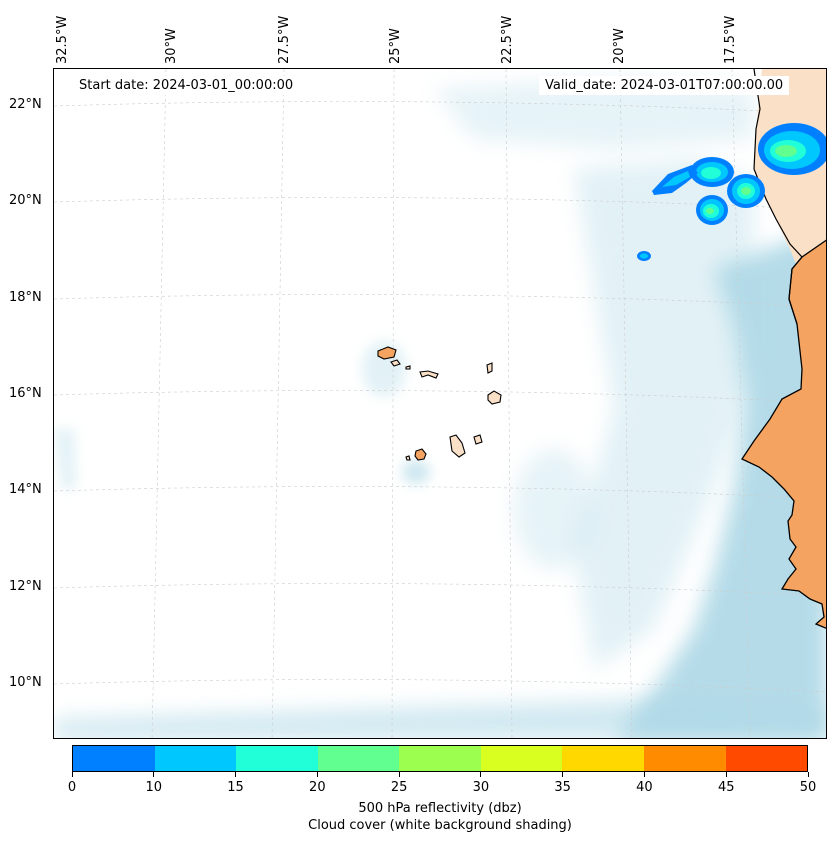 The image size is (837, 843). I want to click on lat-label-10n: 10°N, so click(25, 682).